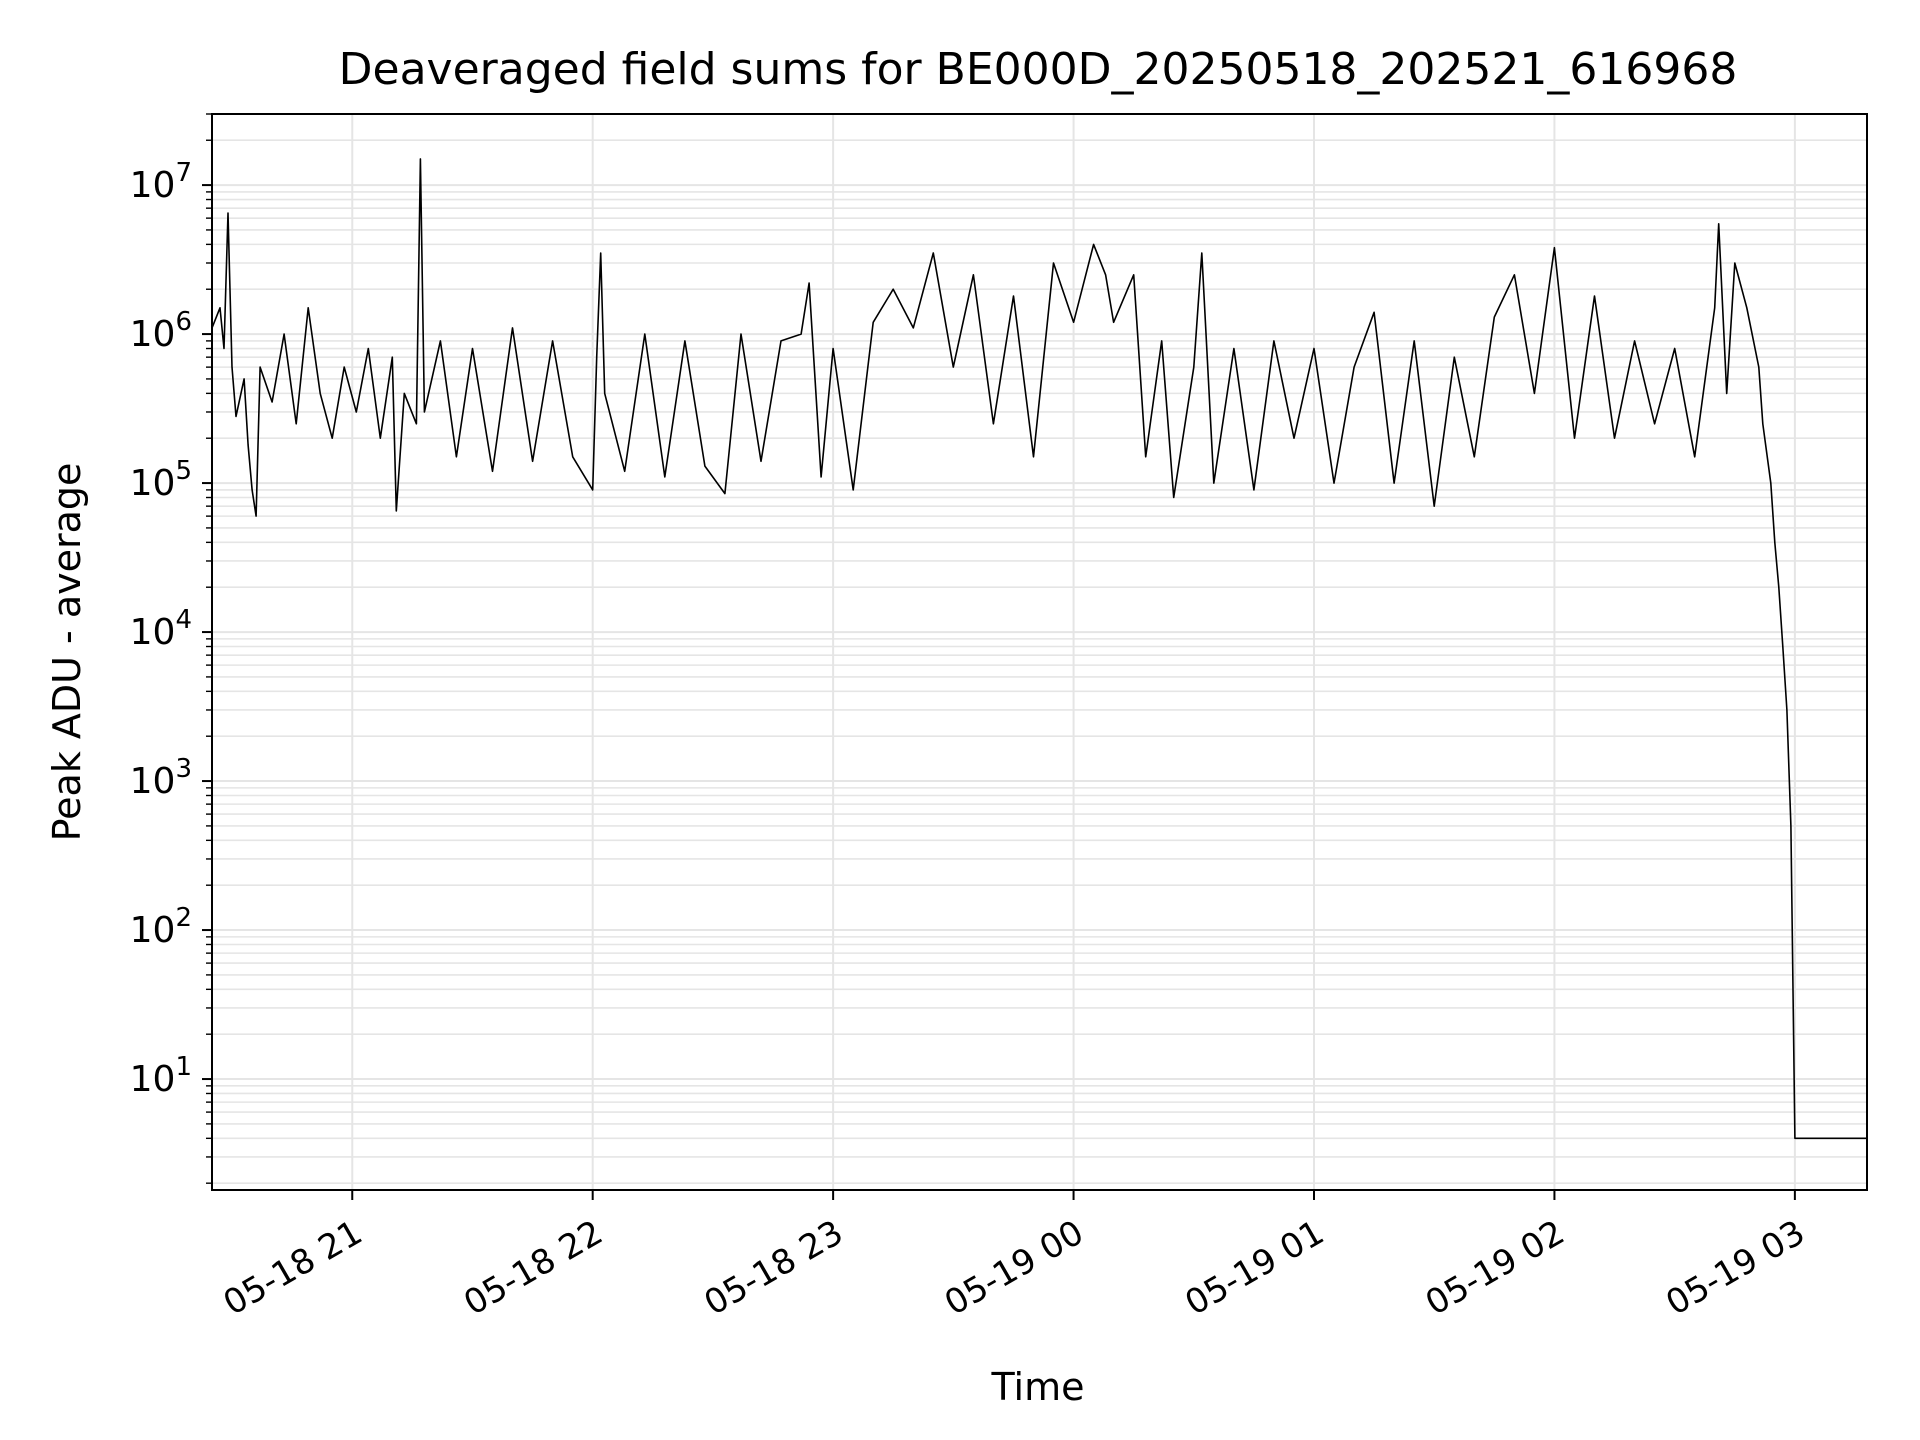 The image size is (1920, 1440). Describe the element at coordinates (67, 652) in the screenshot. I see `y-axis-label: Peak ADU - average` at that location.